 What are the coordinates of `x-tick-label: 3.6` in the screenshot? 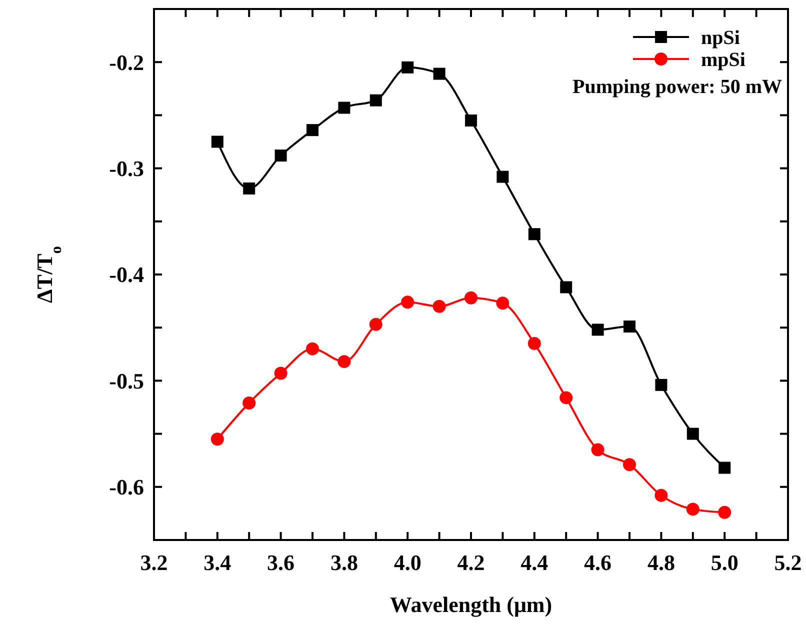 It's located at (281, 562).